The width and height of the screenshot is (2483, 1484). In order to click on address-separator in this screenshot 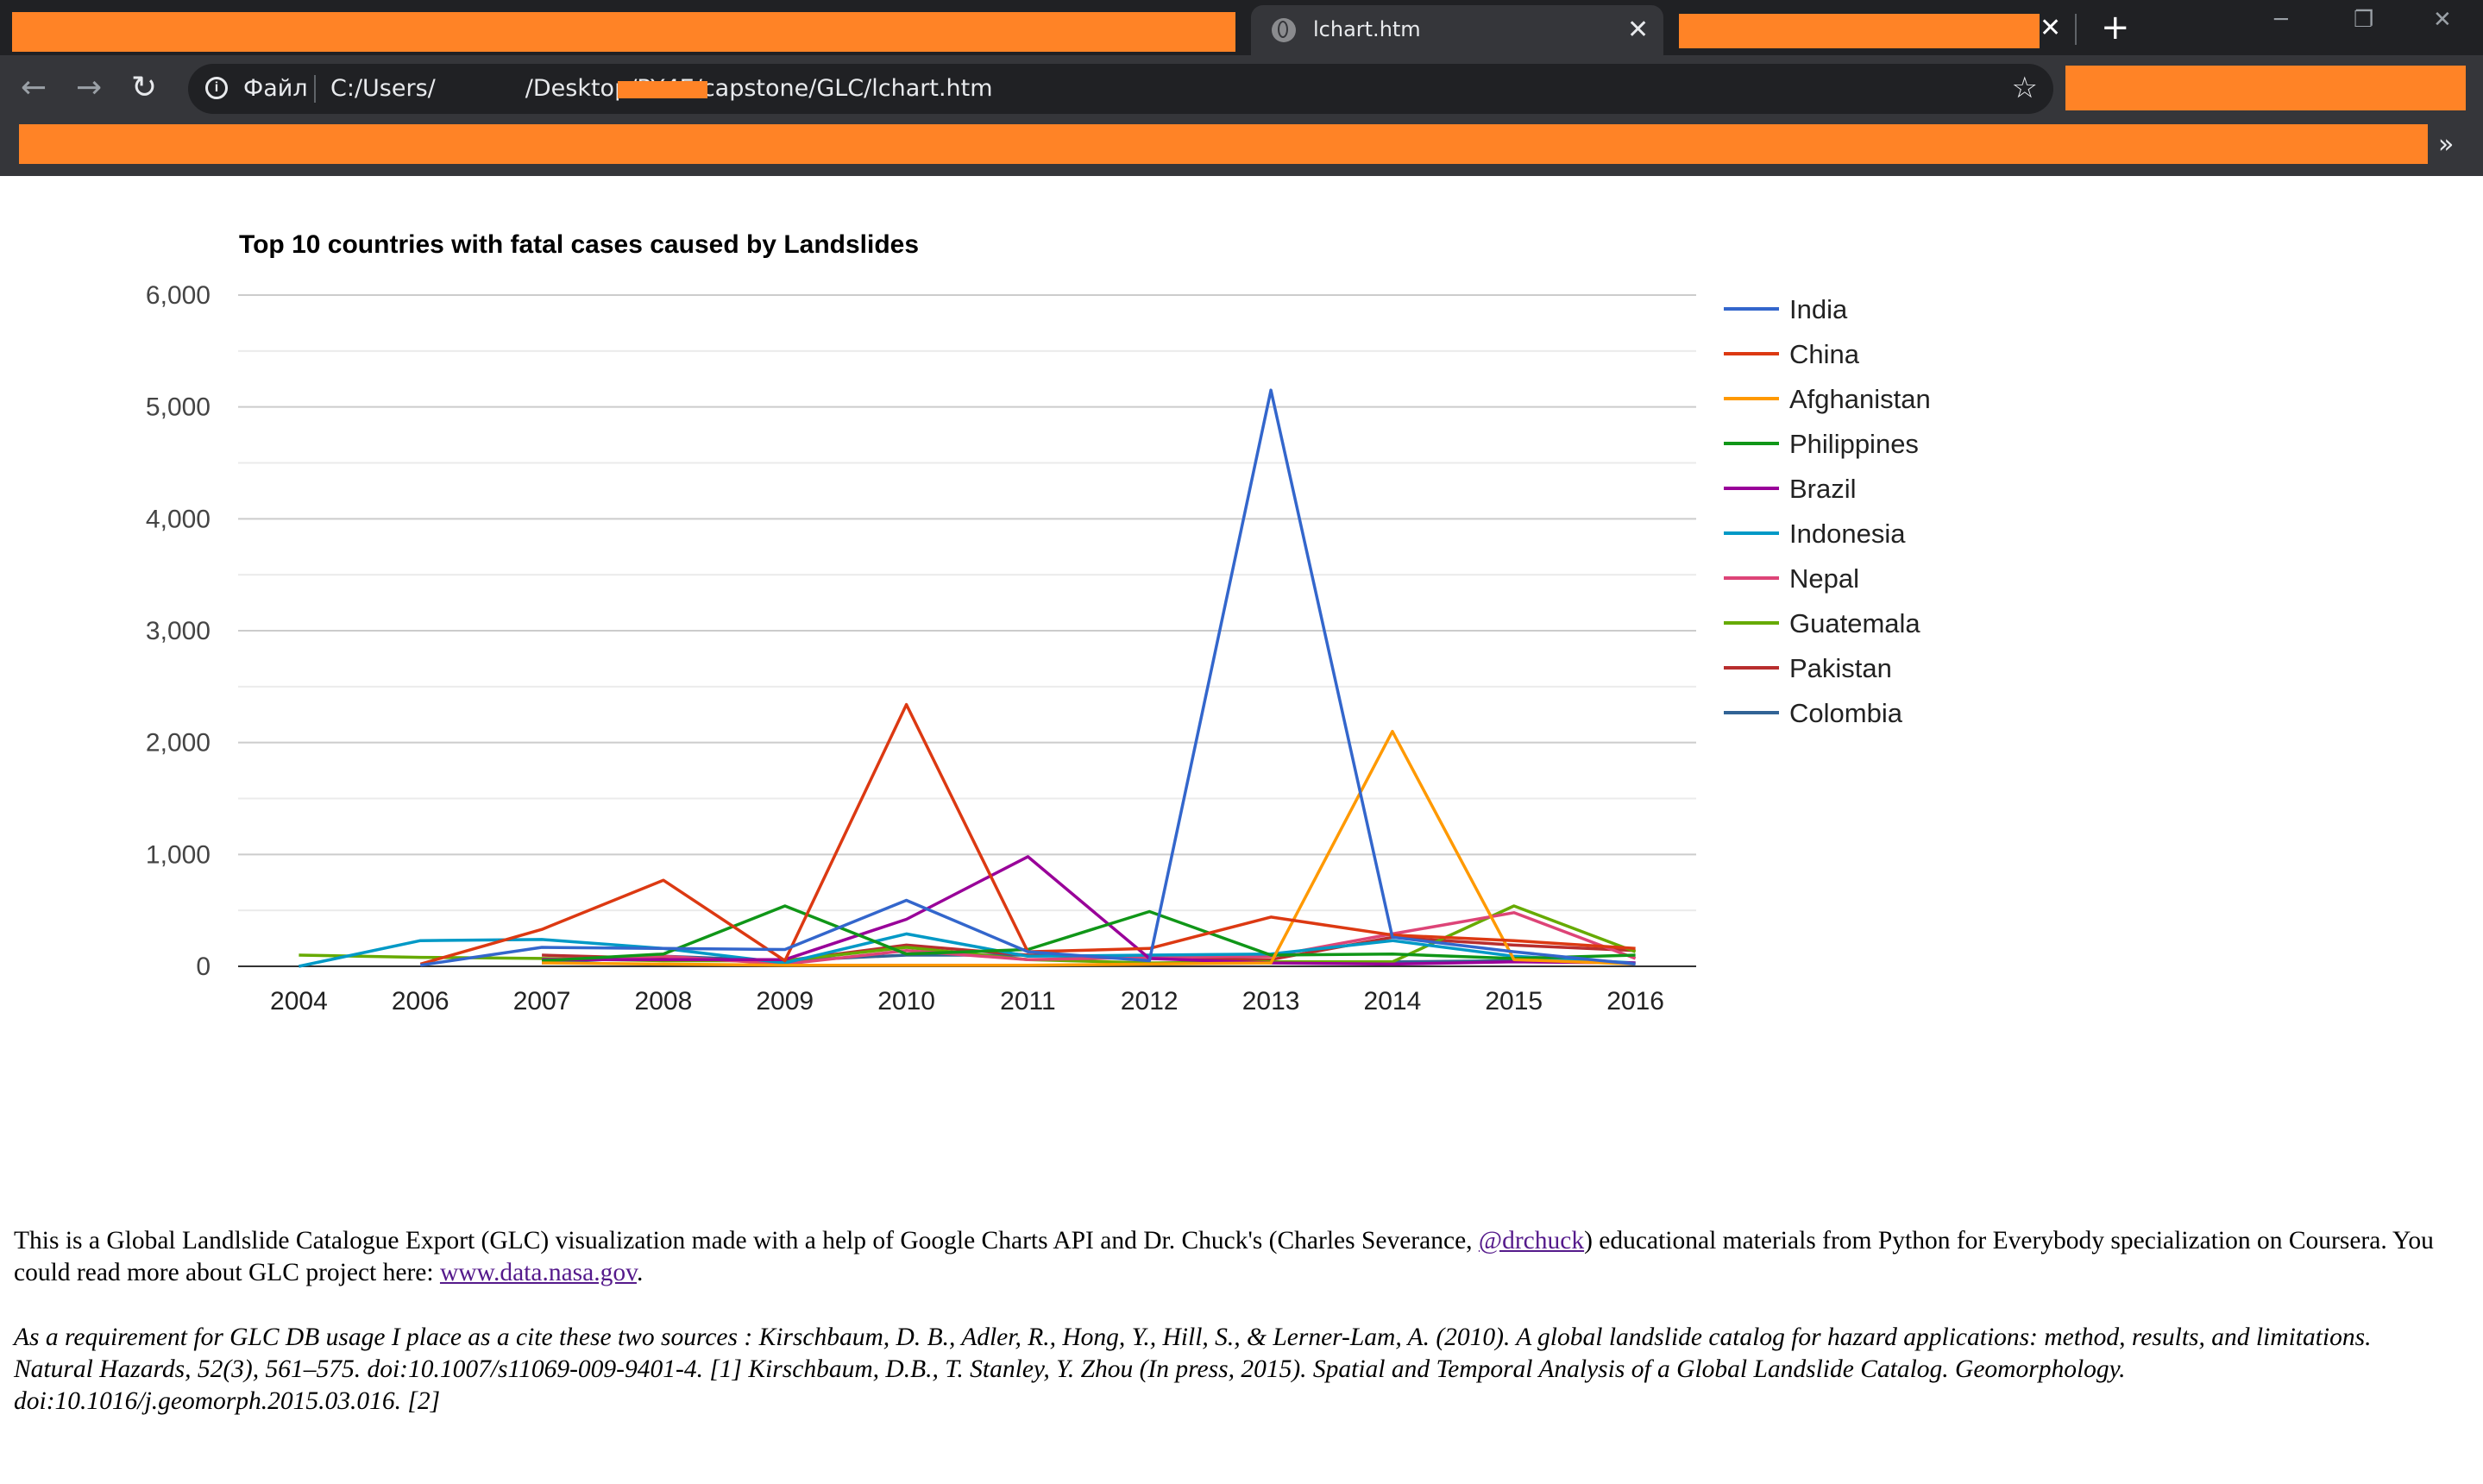, I will do `click(315, 89)`.